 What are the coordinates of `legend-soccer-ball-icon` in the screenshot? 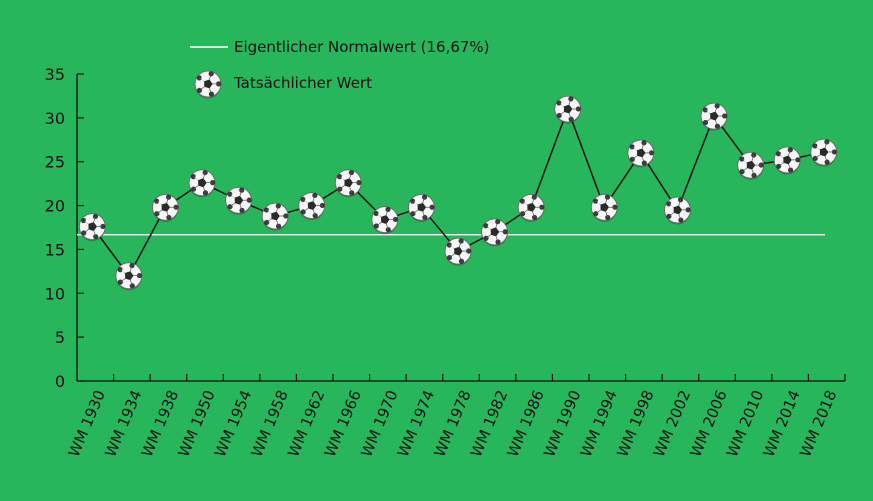 It's located at (208, 84).